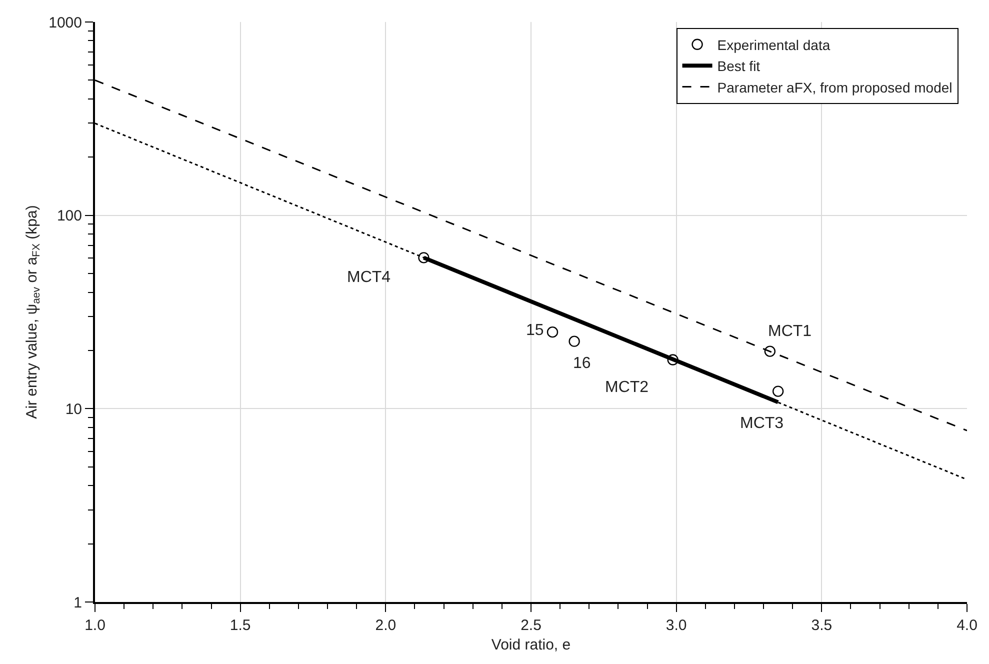 The height and width of the screenshot is (664, 989). I want to click on annotation: MCT4, so click(369, 277).